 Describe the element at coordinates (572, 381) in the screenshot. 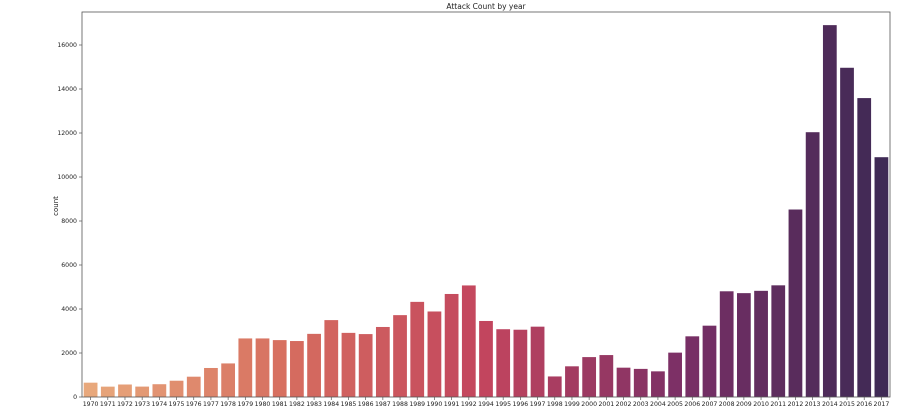

I see `bar-1999` at that location.